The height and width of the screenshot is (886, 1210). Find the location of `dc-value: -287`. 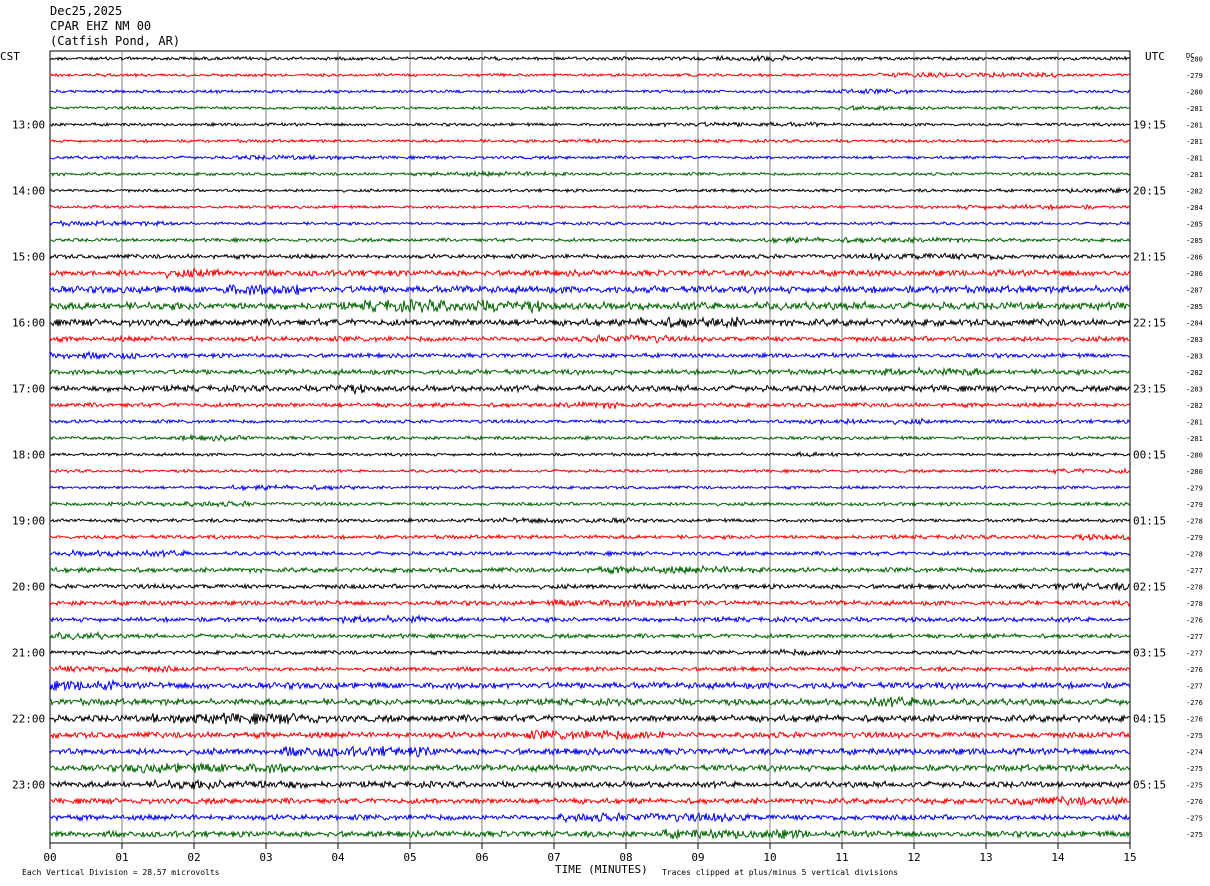

dc-value: -287 is located at coordinates (1194, 291).